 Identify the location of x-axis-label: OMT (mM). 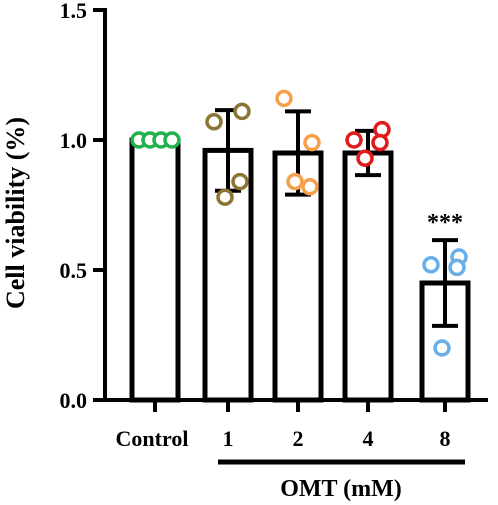
(341, 489).